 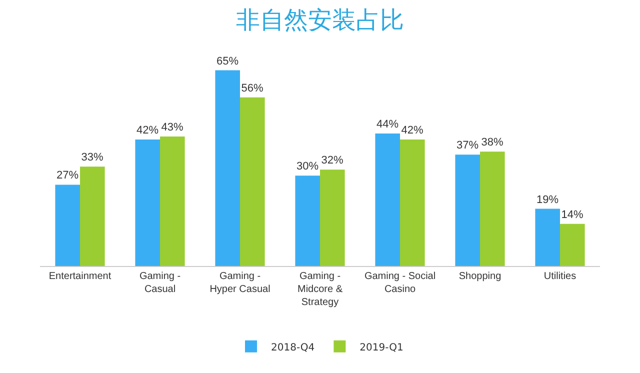 What do you see at coordinates (172, 128) in the screenshot?
I see `data-label: 43%` at bounding box center [172, 128].